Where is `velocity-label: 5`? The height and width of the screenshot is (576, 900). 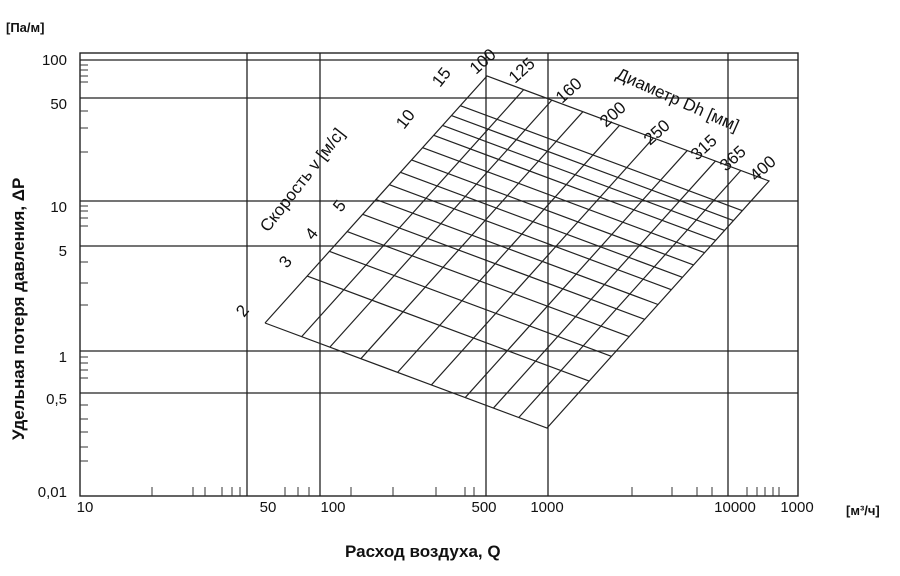 velocity-label: 5 is located at coordinates (339, 205).